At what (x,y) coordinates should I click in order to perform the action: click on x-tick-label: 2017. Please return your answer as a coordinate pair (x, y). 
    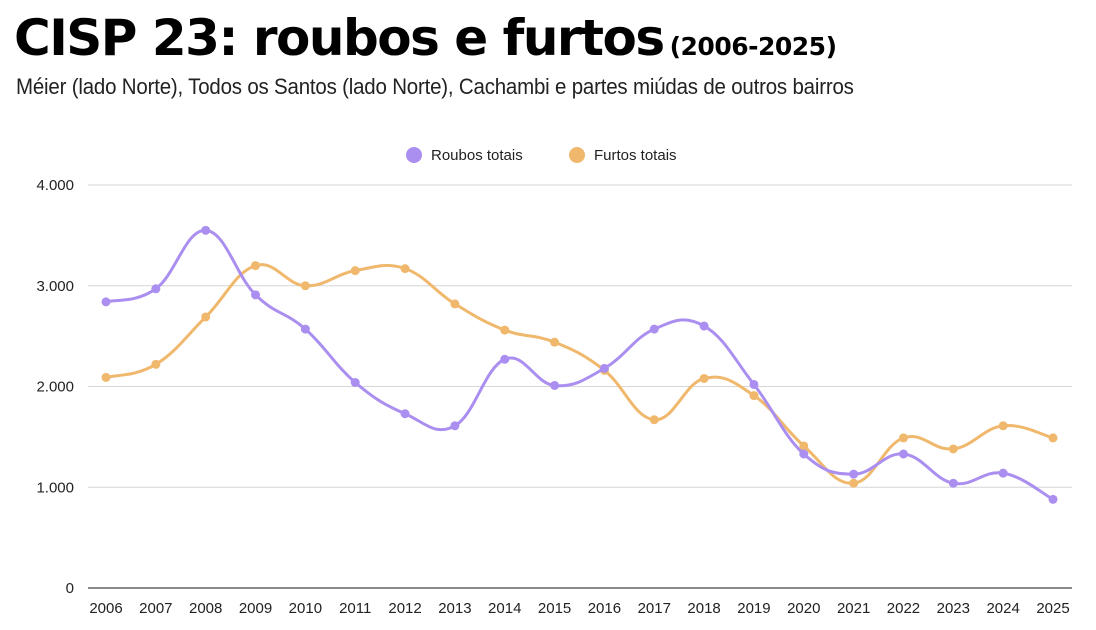
    Looking at the image, I should click on (654, 608).